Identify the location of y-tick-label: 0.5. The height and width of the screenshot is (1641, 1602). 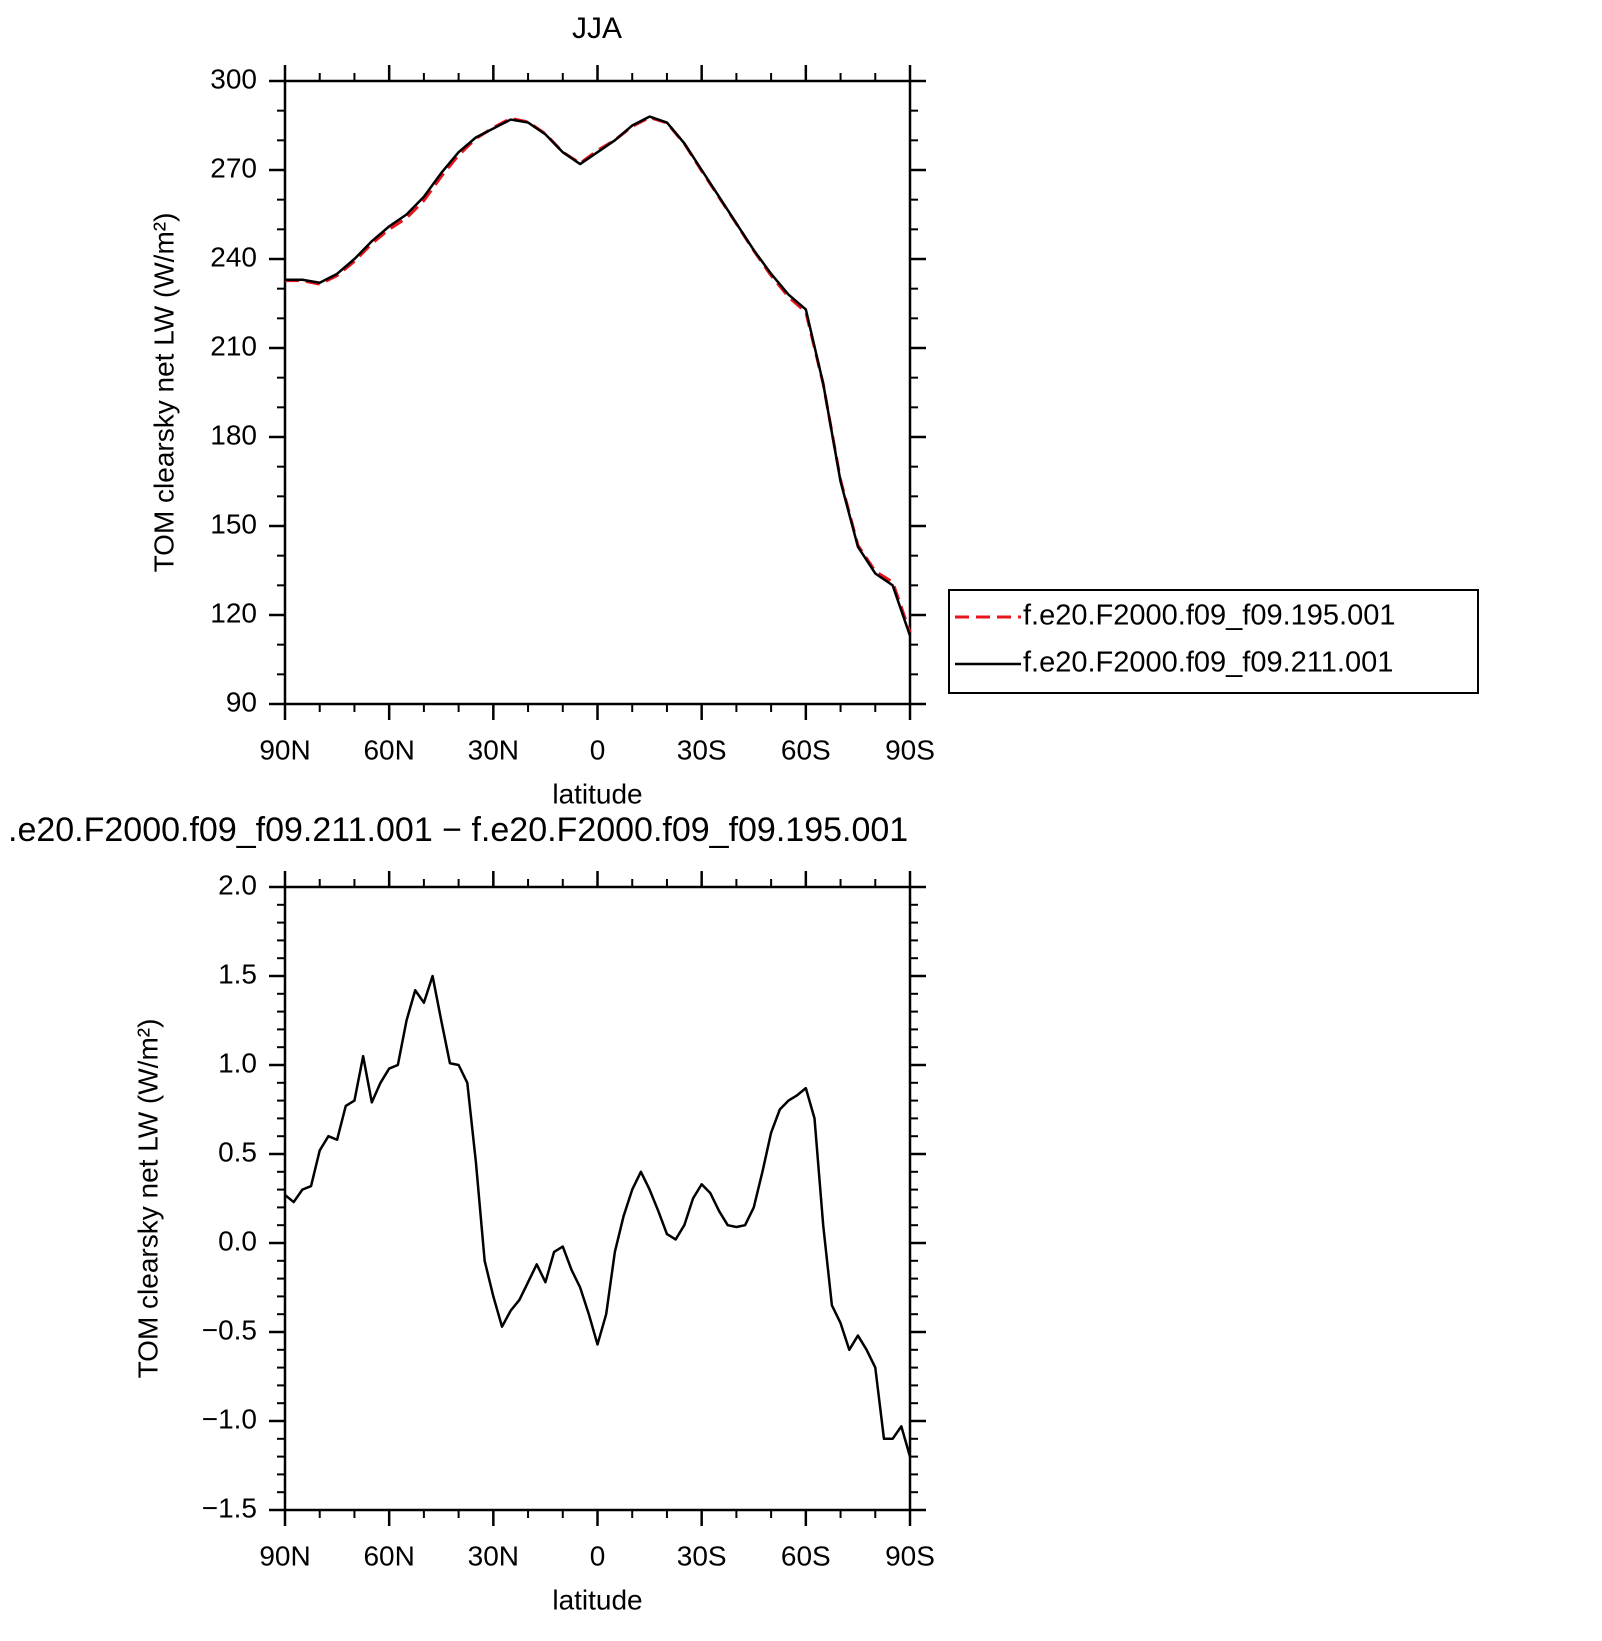
(237, 1151).